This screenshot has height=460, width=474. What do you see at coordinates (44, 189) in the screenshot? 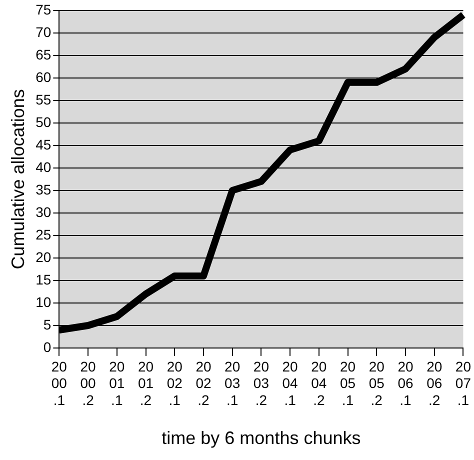
I see `y-tick-label: 35` at bounding box center [44, 189].